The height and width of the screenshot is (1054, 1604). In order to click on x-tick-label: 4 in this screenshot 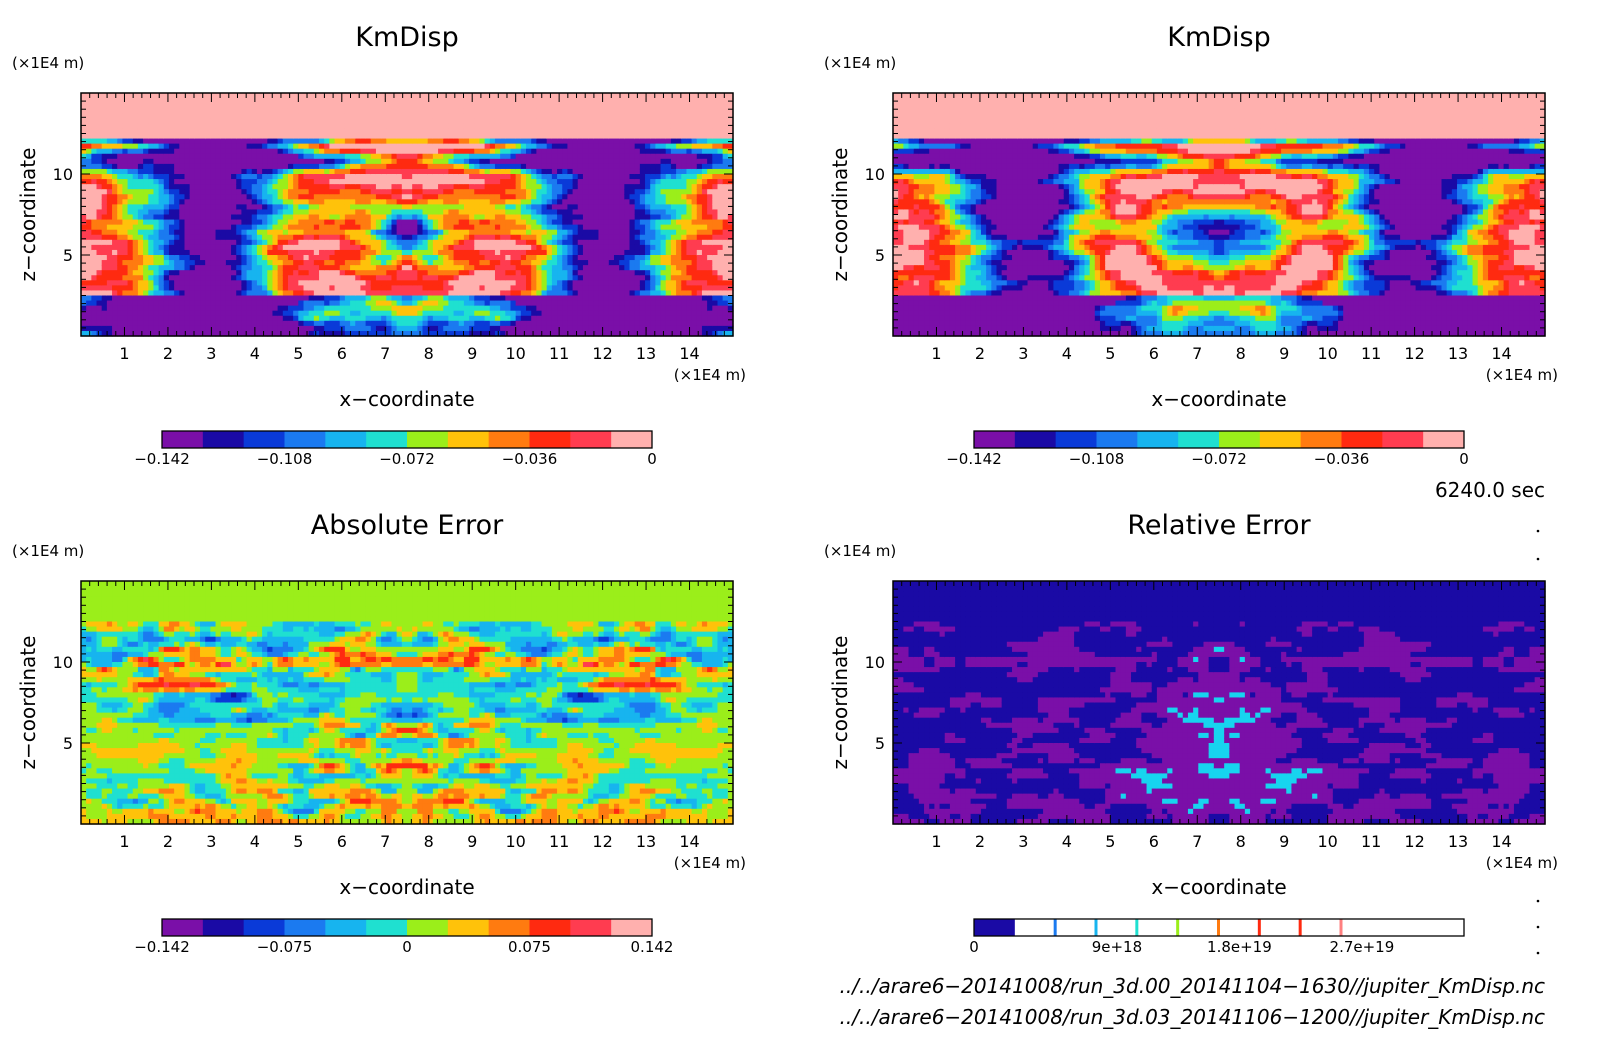, I will do `click(255, 841)`.